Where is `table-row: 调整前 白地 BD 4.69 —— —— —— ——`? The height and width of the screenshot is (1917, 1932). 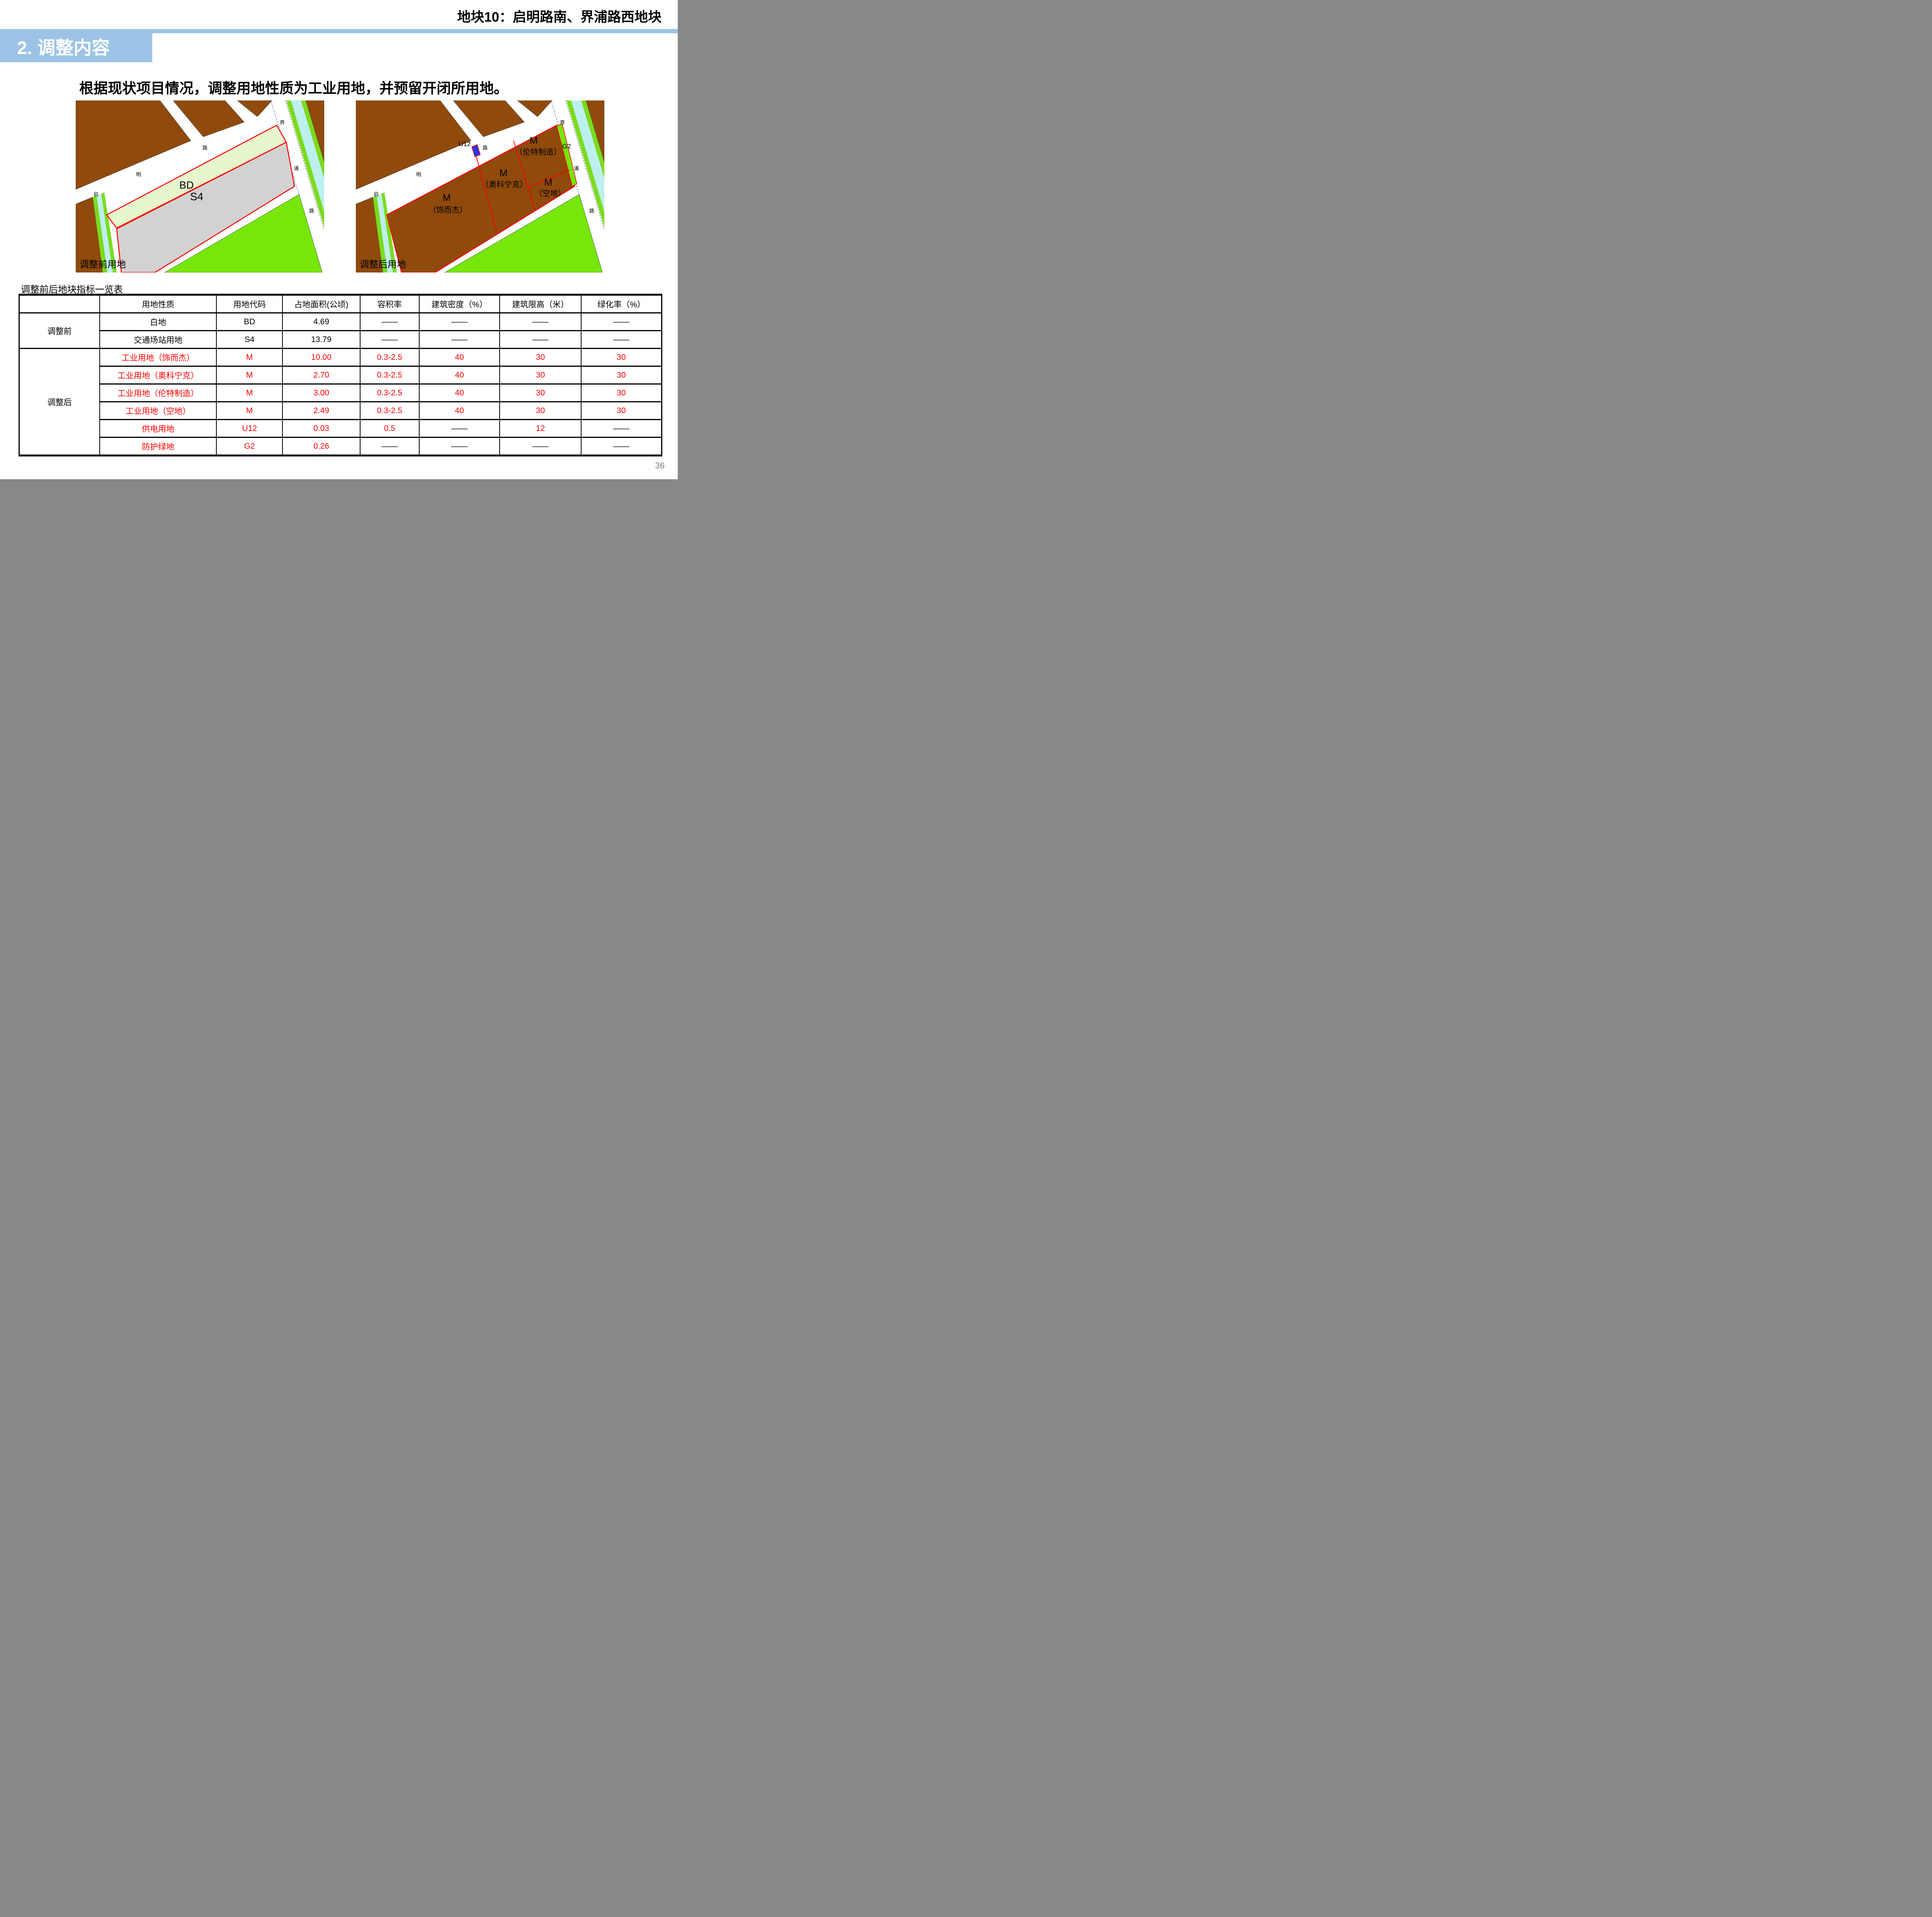 table-row: 调整前 白地 BD 4.69 —— —— —— —— is located at coordinates (340, 330).